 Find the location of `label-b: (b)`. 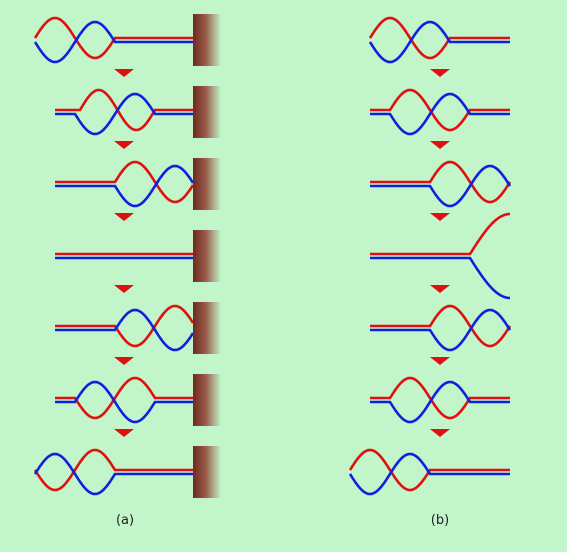

label-b: (b) is located at coordinates (440, 520).